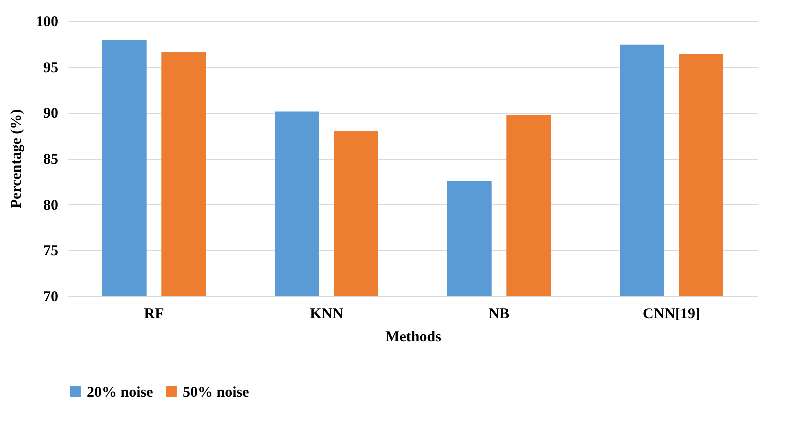 The height and width of the screenshot is (430, 797). What do you see at coordinates (51, 114) in the screenshot?
I see `y-tick-label: 90` at bounding box center [51, 114].